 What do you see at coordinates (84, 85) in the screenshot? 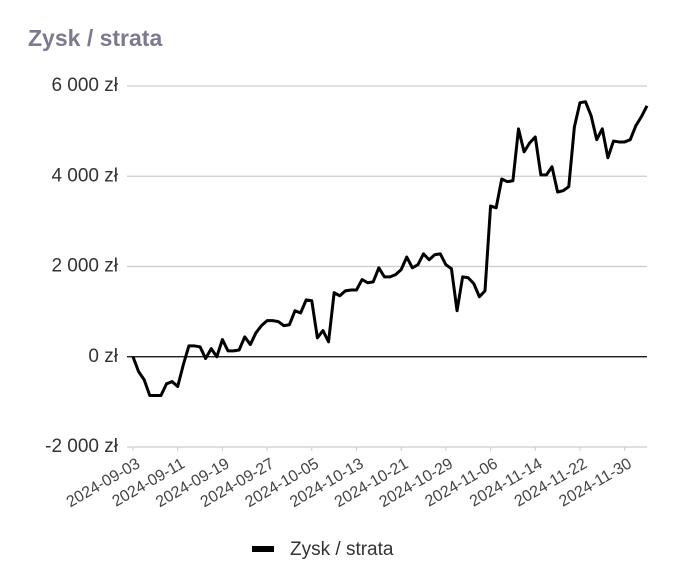
I see `y-tick-label: 6 000 zł` at bounding box center [84, 85].